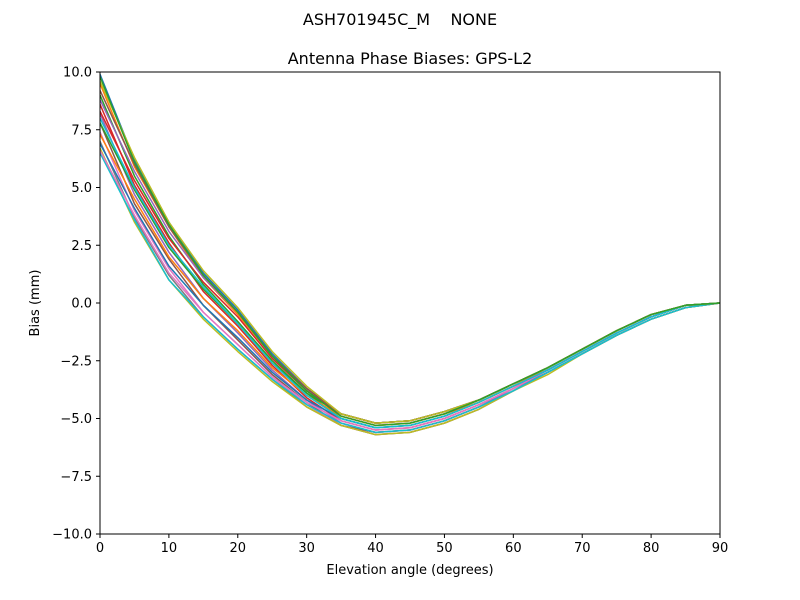 The image size is (800, 600). Describe the element at coordinates (412, 545) in the screenshot. I see `x-axis-ticks: 0 10 20 30 40 50 60 70 80 90` at that location.